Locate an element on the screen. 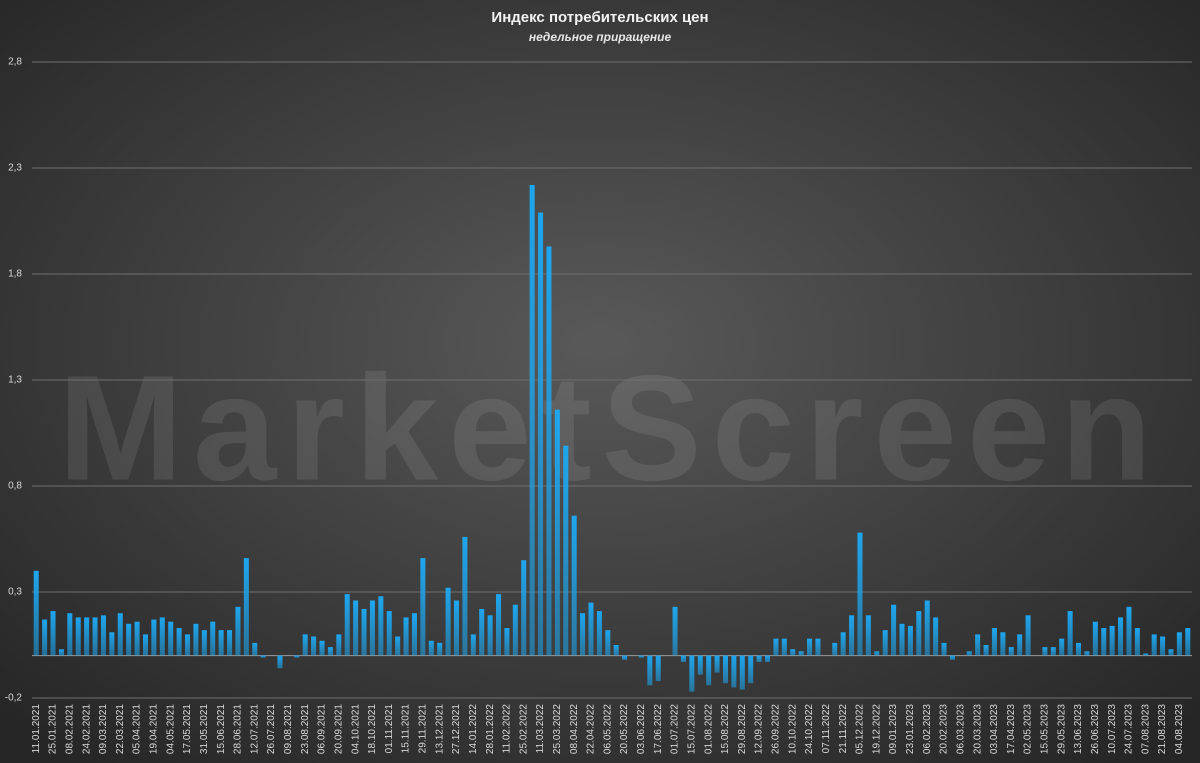  x-tick-label: 10.07.2023 is located at coordinates (1112, 729).